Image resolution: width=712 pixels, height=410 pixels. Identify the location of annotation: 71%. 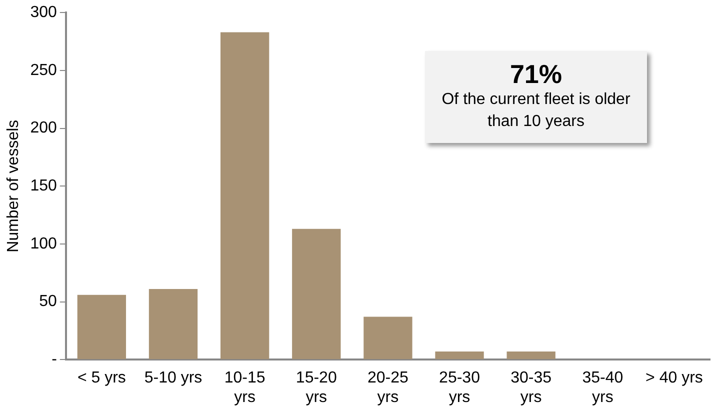
(536, 74).